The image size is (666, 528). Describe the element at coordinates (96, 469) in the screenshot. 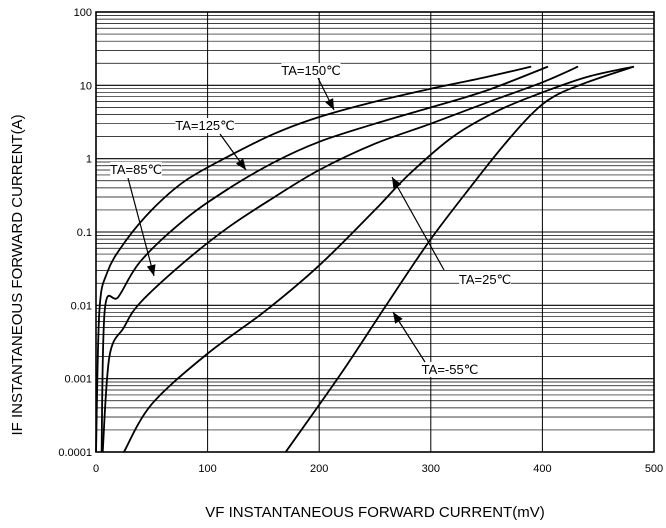

I see `x-tick-label: 0` at that location.